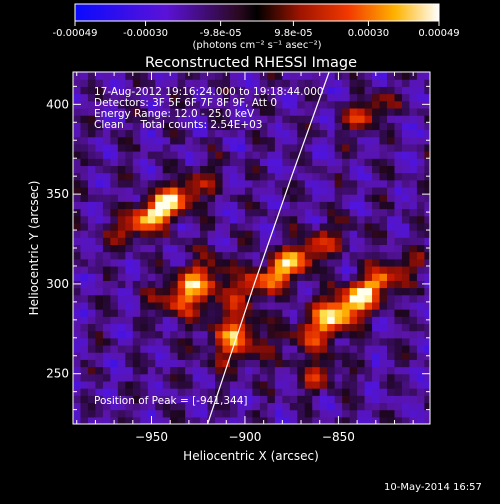  What do you see at coordinates (244, 437) in the screenshot?
I see `x-tick-label: −900` at bounding box center [244, 437].